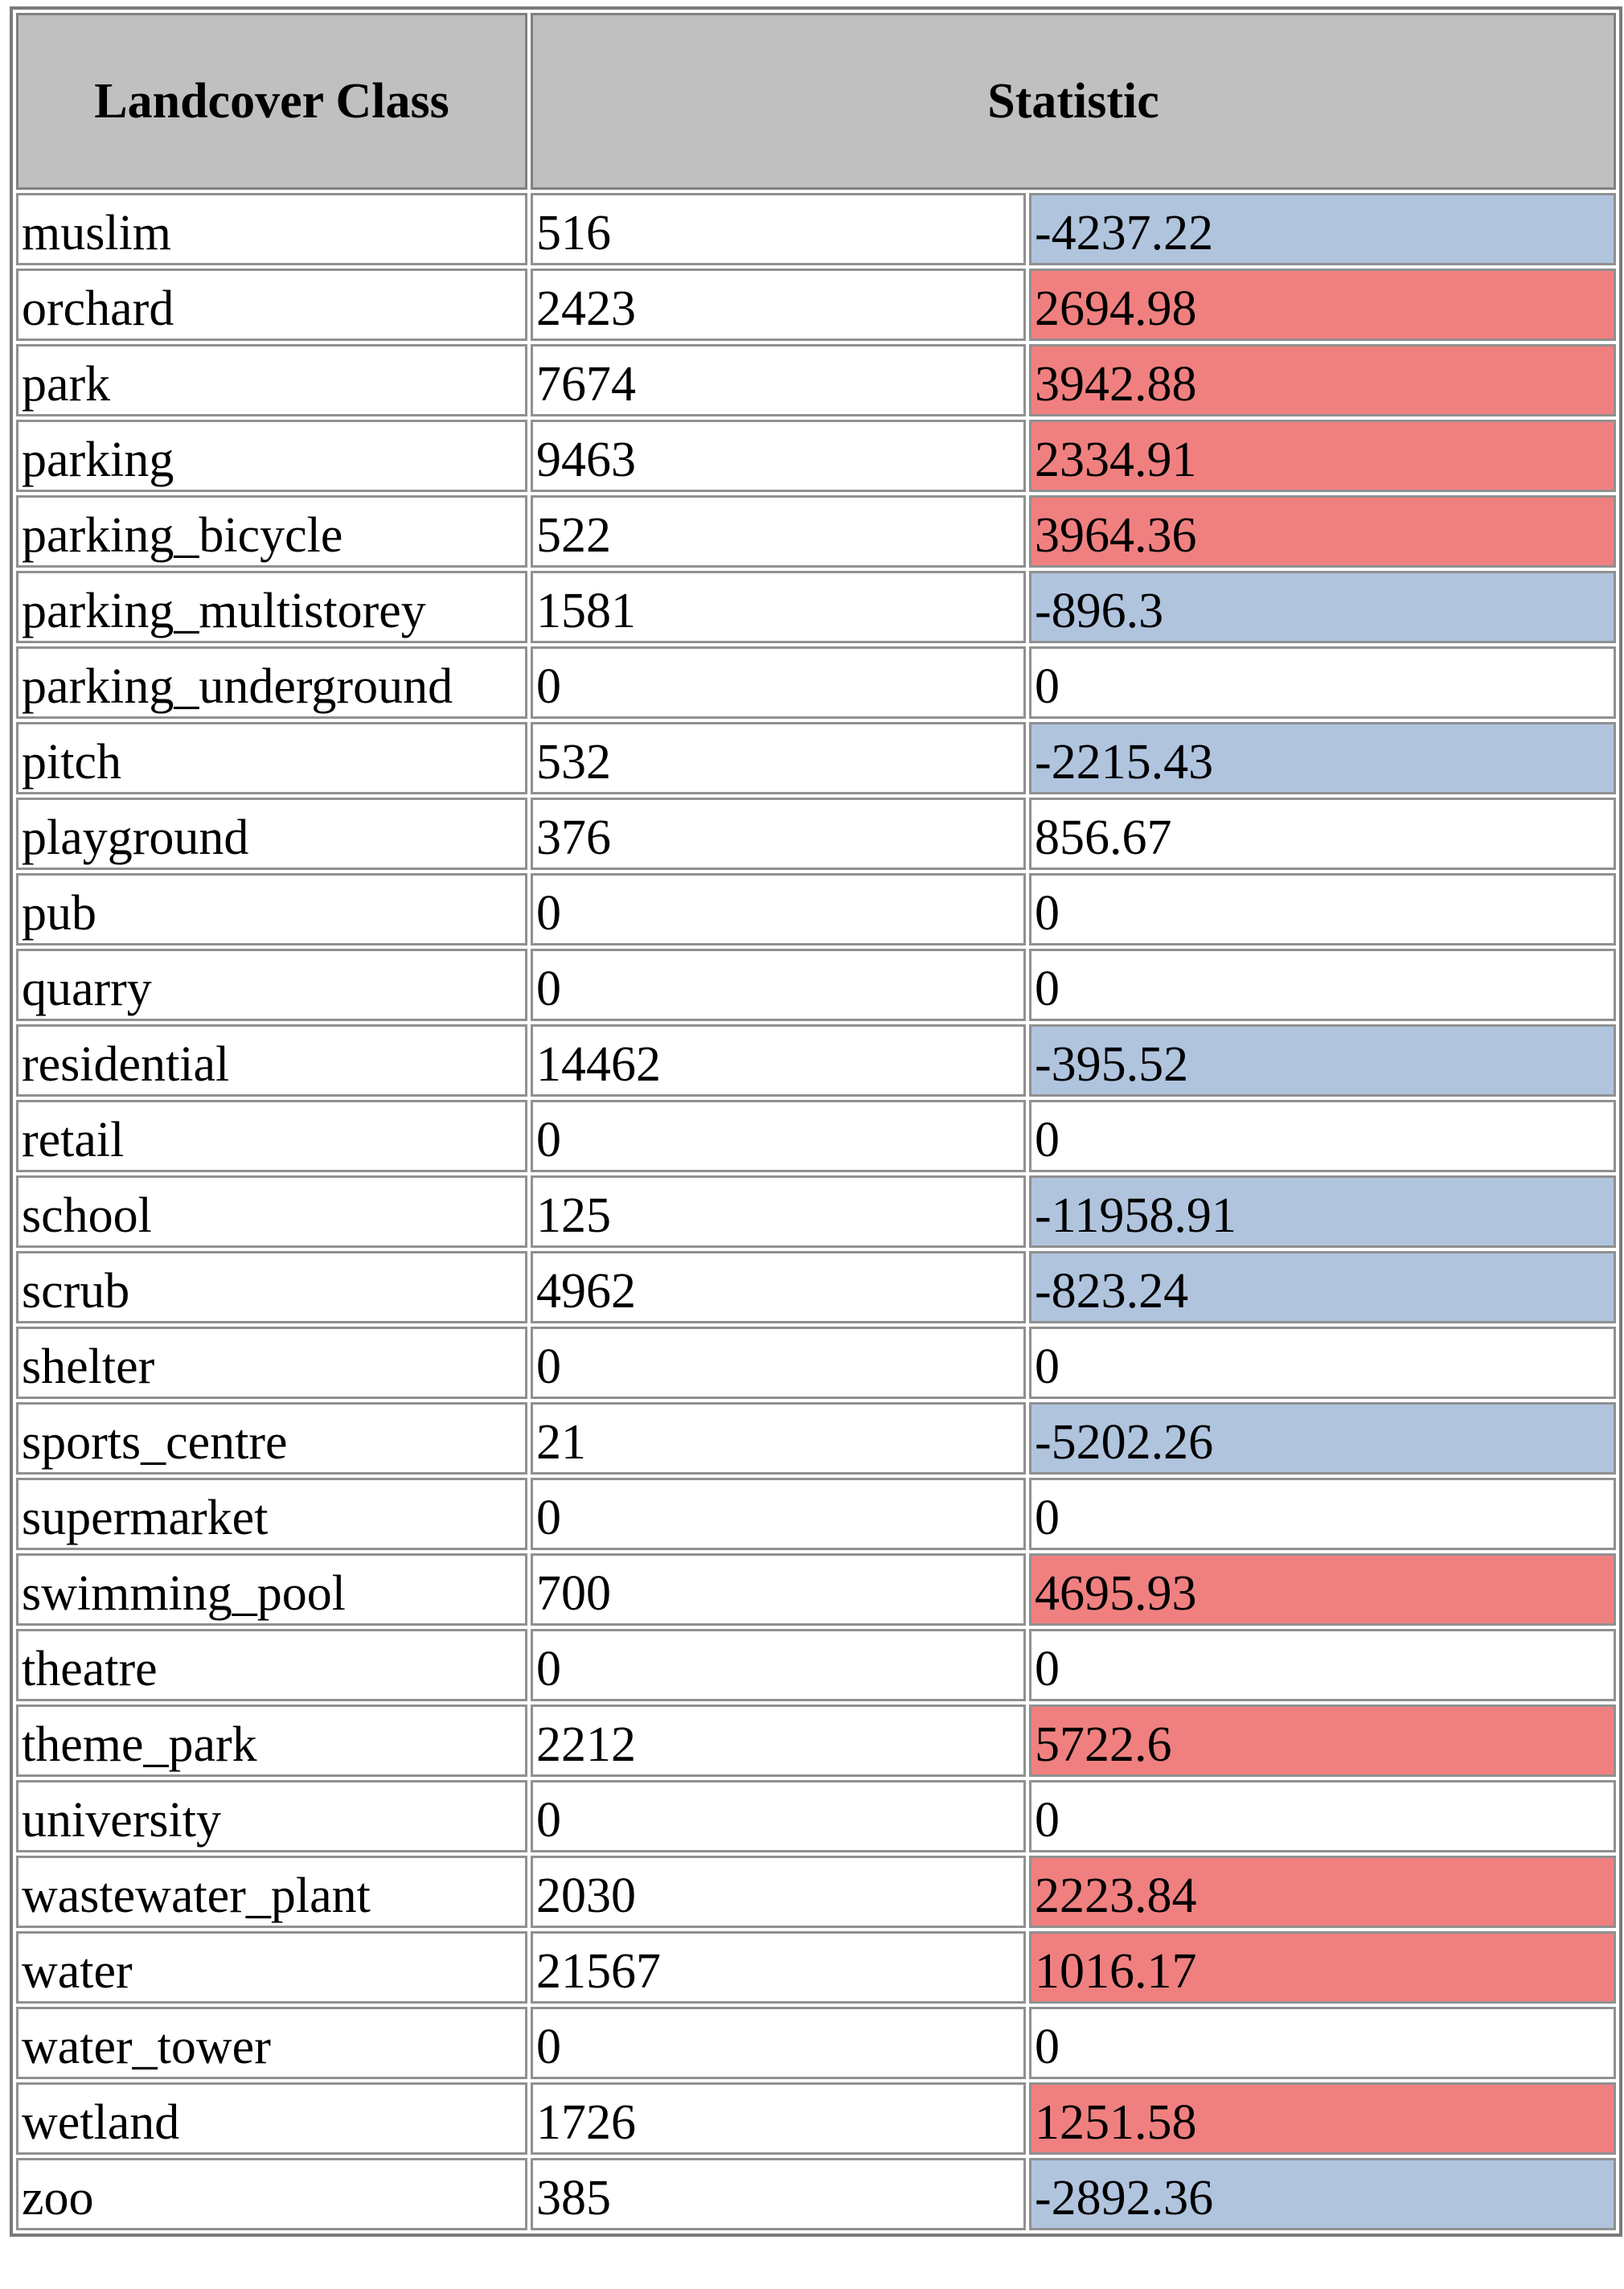 This screenshot has width=1624, height=2289. I want to click on landcover-class-cell: pub, so click(272, 909).